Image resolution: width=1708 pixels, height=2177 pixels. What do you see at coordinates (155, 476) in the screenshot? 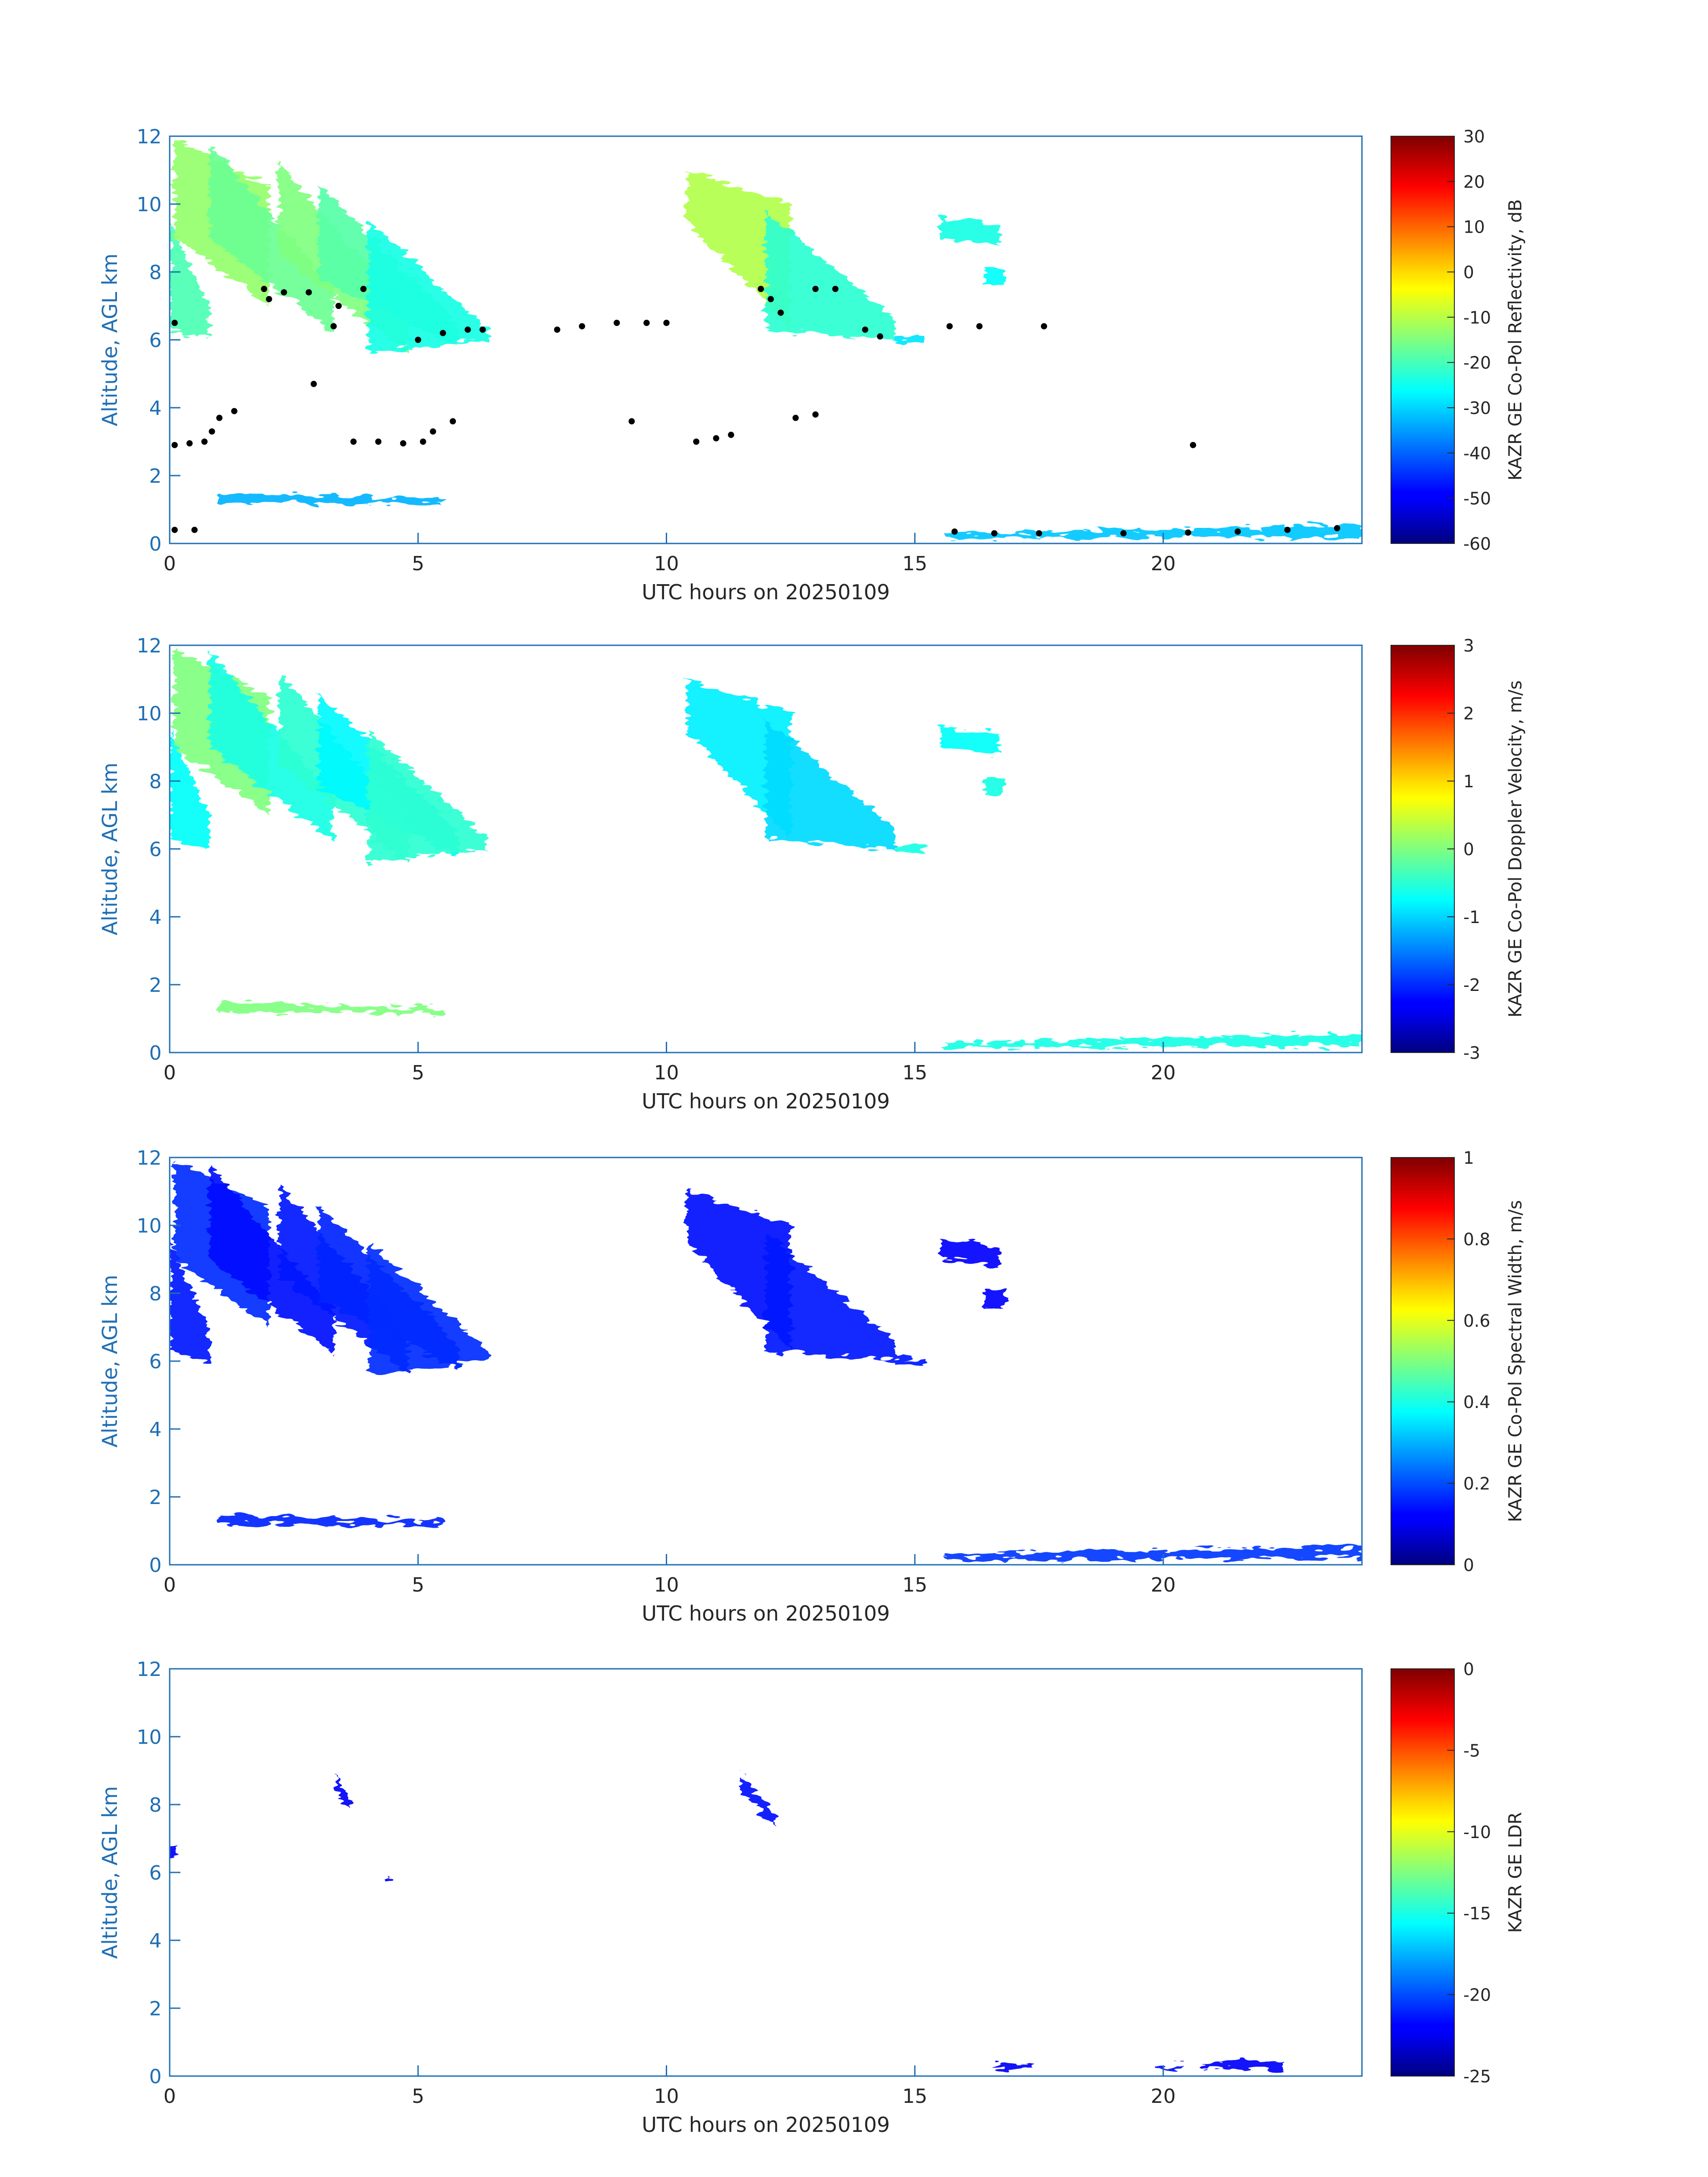
I see `y-tick-label: 2` at bounding box center [155, 476].